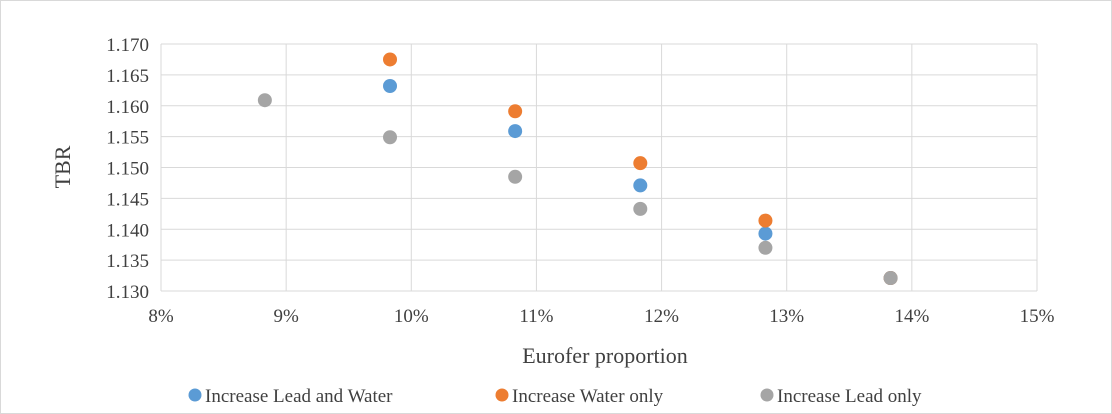 The width and height of the screenshot is (1112, 414). What do you see at coordinates (605, 355) in the screenshot?
I see `x-axis-title: Eurofer proportion` at bounding box center [605, 355].